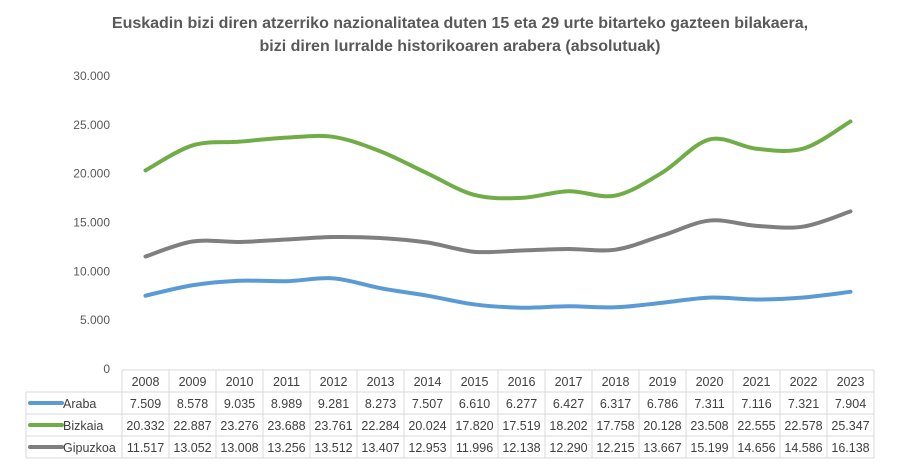 Image resolution: width=900 pixels, height=468 pixels. What do you see at coordinates (850, 404) in the screenshot?
I see `data-label: 7.904` at bounding box center [850, 404].